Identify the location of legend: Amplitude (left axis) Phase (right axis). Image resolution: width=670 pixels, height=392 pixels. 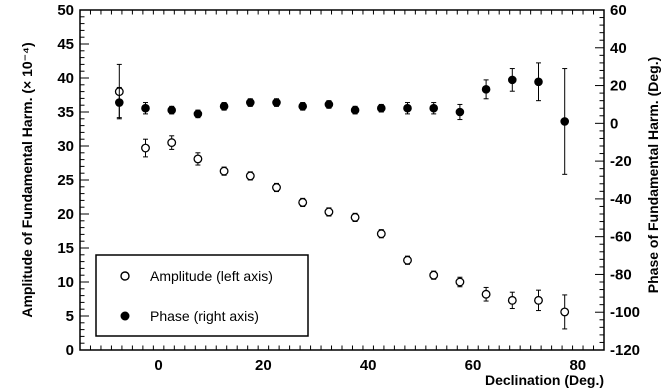
(202, 295).